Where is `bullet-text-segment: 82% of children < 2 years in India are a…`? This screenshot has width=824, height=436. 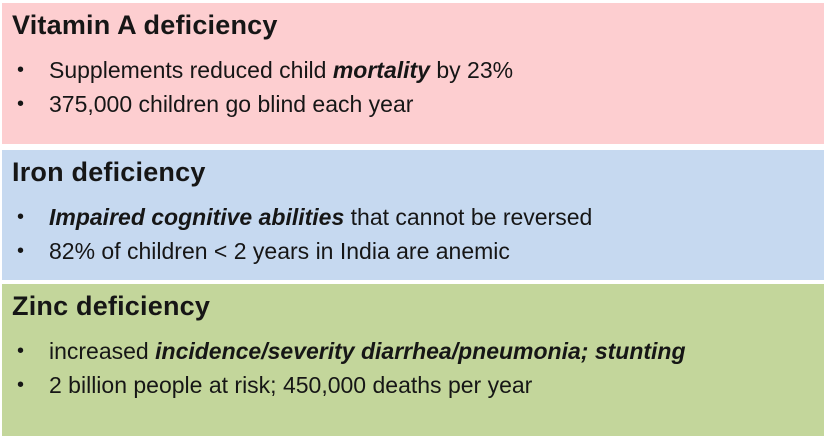
bullet-text-segment: 82% of children < 2 years in India are a… is located at coordinates (279, 250).